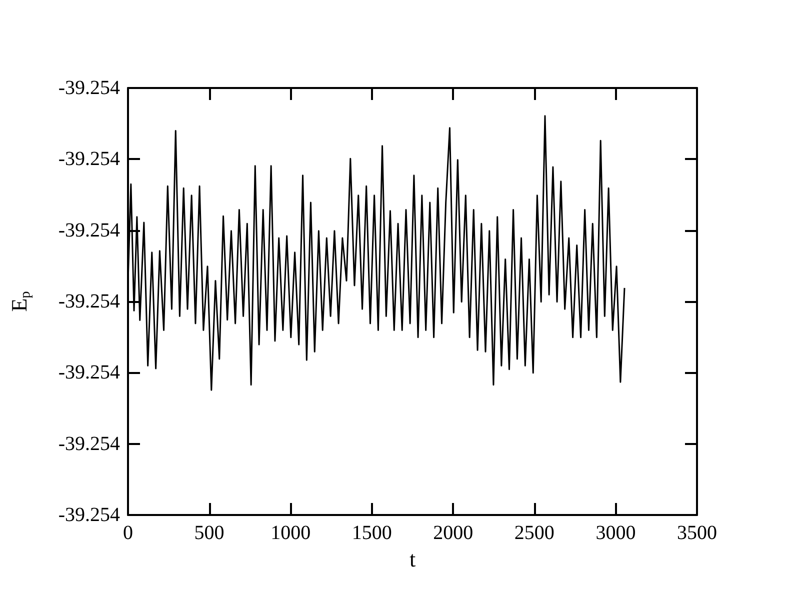 Image resolution: width=792 pixels, height=607 pixels. Describe the element at coordinates (372, 533) in the screenshot. I see `x-tick-label: 1500` at that location.